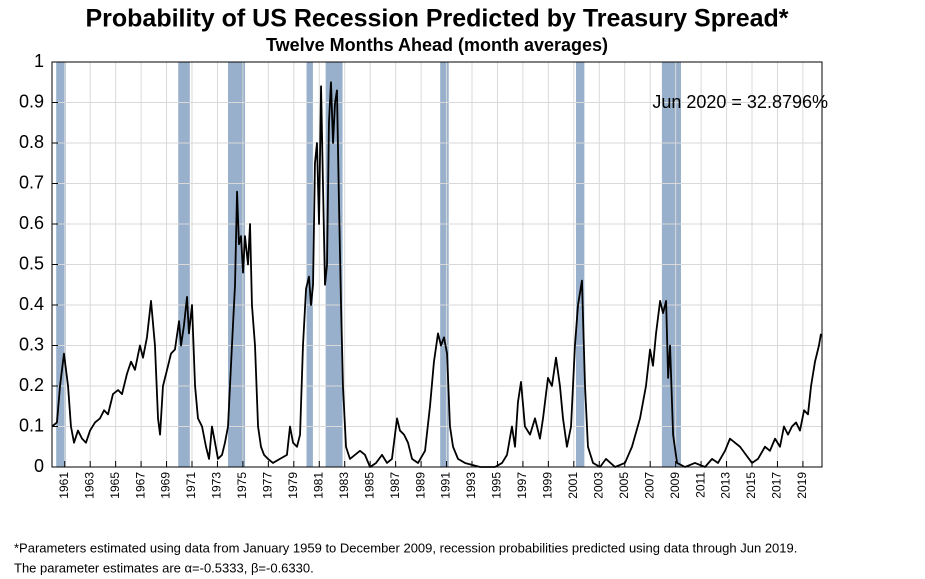  I want to click on x-tick-label: 1967, so click(140, 485).